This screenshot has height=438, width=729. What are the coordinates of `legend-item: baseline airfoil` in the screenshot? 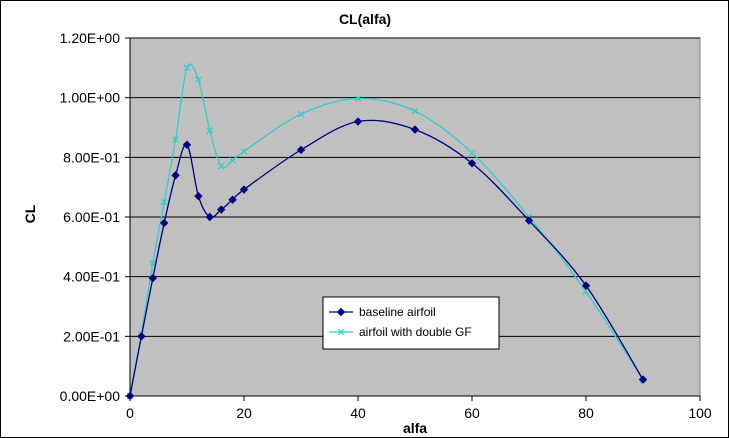 It's located at (382, 312).